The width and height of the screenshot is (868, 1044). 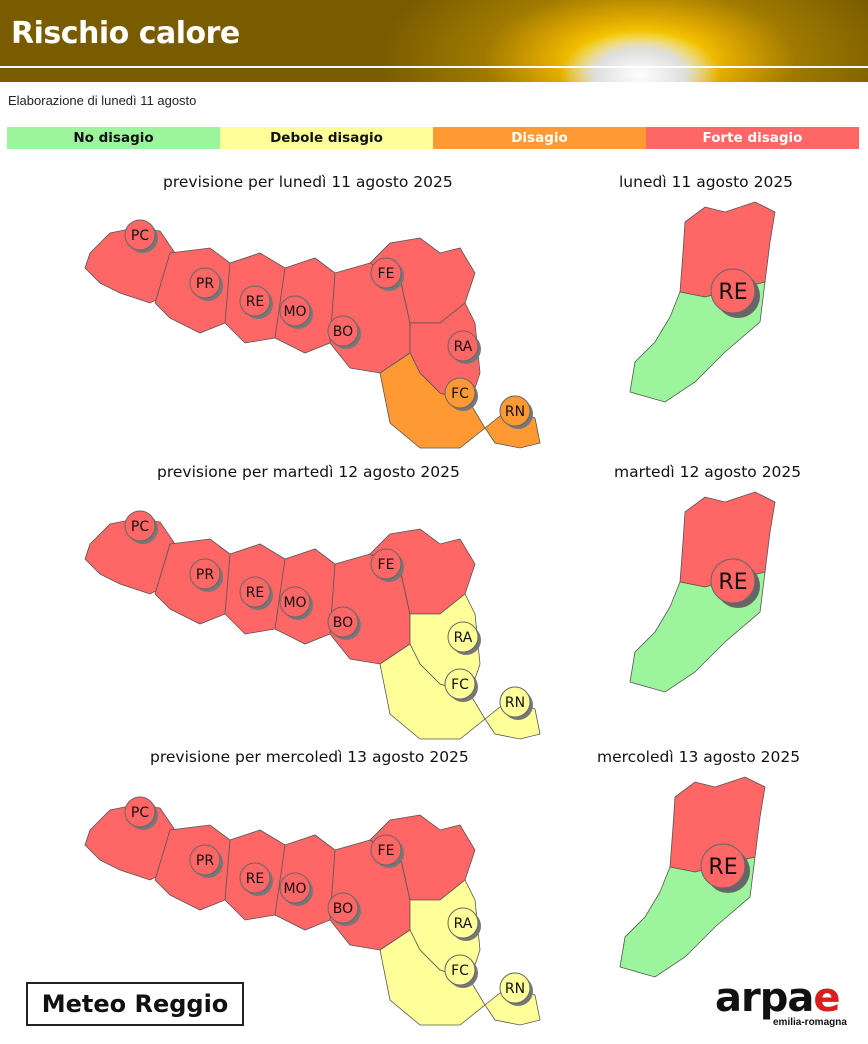 What do you see at coordinates (102, 100) in the screenshot?
I see `elaboration-date: Elaborazione di lunedì 11 agosto` at bounding box center [102, 100].